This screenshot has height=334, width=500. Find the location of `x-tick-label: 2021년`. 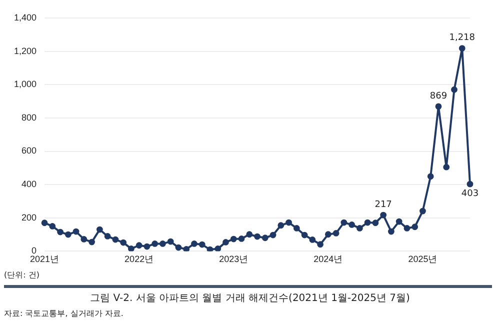

x-tick-label: 2021년 is located at coordinates (45, 259).